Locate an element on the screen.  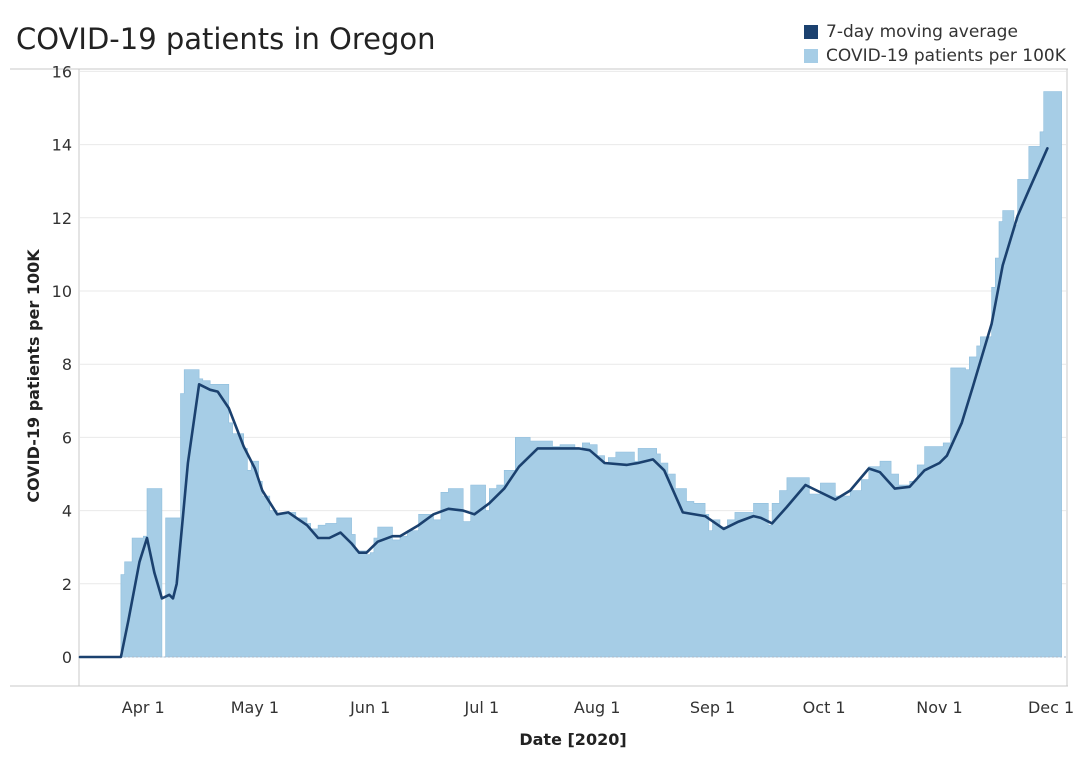
y-tick-label-10: 10 is located at coordinates (62, 291).